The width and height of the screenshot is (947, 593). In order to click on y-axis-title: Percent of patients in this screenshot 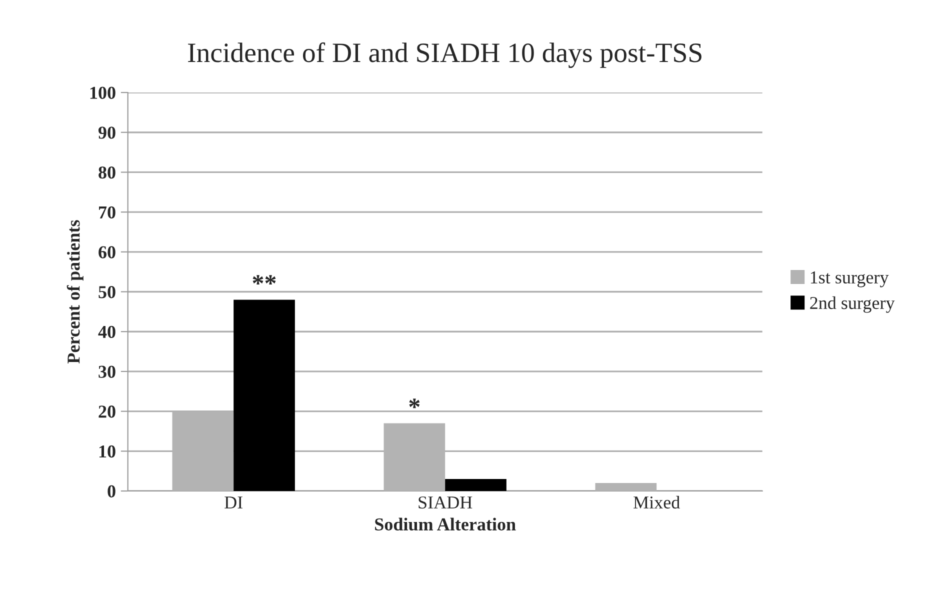, I will do `click(75, 292)`.